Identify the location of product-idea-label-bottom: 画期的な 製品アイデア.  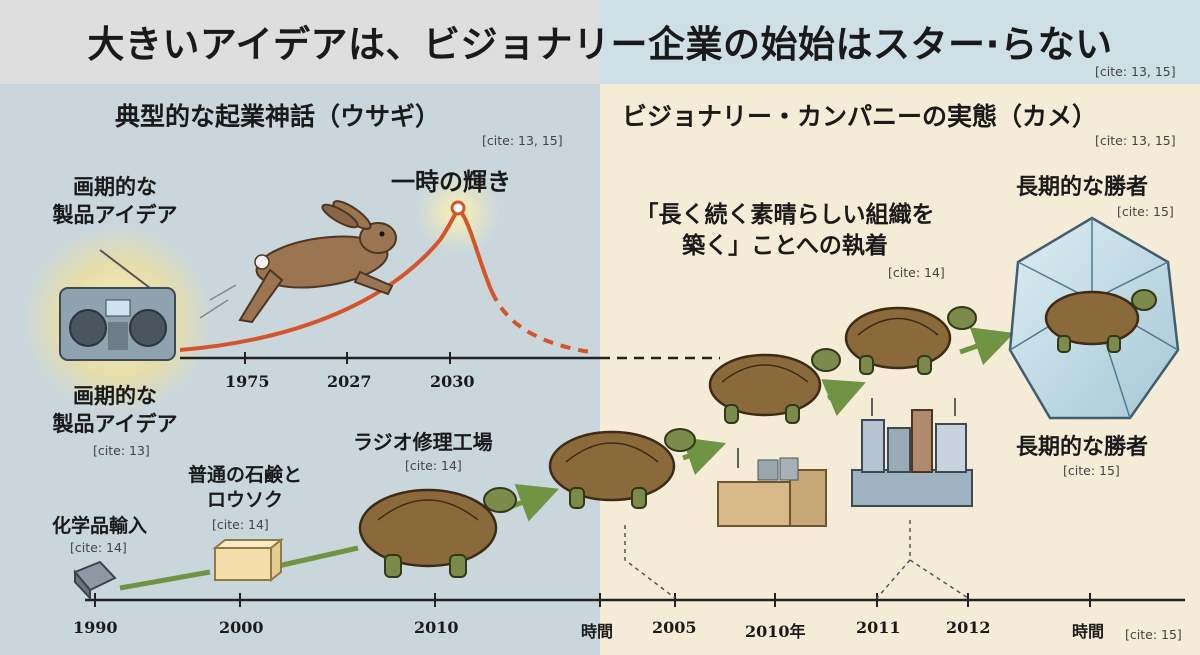
(115, 410).